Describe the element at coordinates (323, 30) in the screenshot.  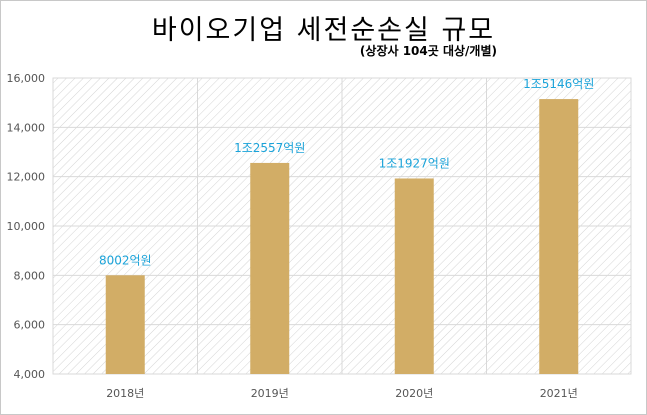
I see `chart-title: 바이오기업 세전순손실 규모` at that location.